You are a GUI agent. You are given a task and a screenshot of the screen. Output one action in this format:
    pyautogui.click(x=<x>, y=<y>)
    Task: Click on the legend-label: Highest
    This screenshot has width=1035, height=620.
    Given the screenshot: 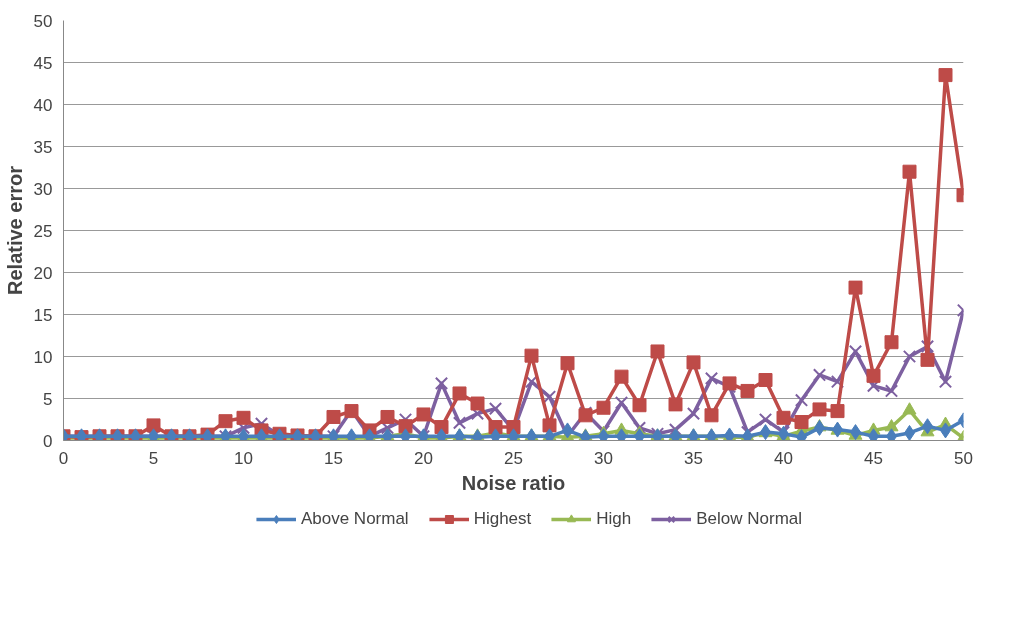 What is the action you would take?
    pyautogui.click(x=502, y=518)
    